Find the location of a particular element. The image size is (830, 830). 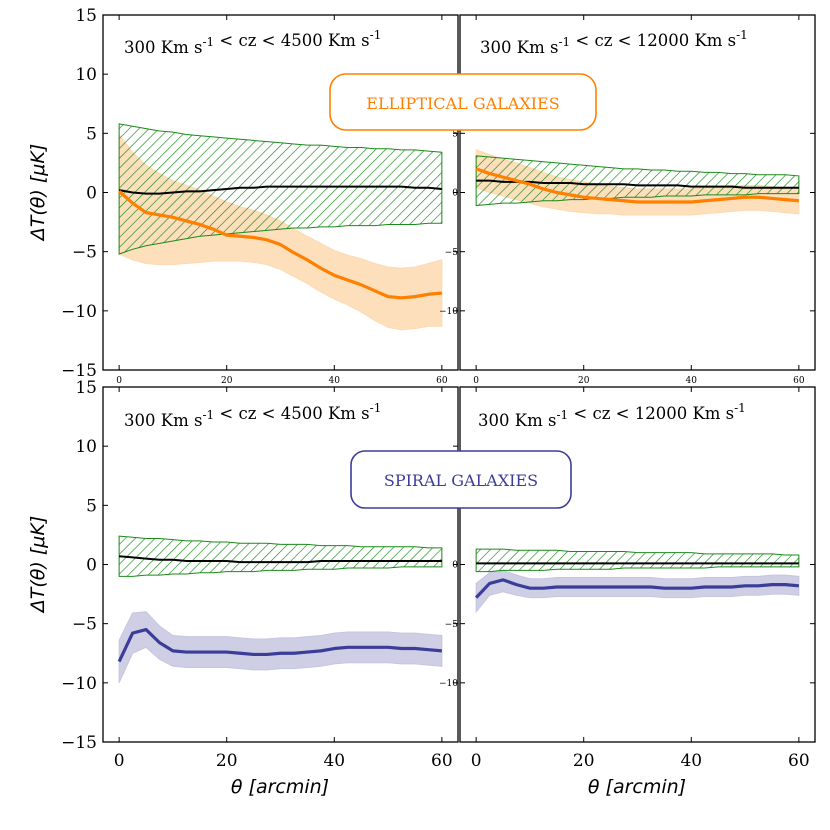

elliptical-galaxies-badge: ELLIPTICAL GALAXIES is located at coordinates (463, 102).